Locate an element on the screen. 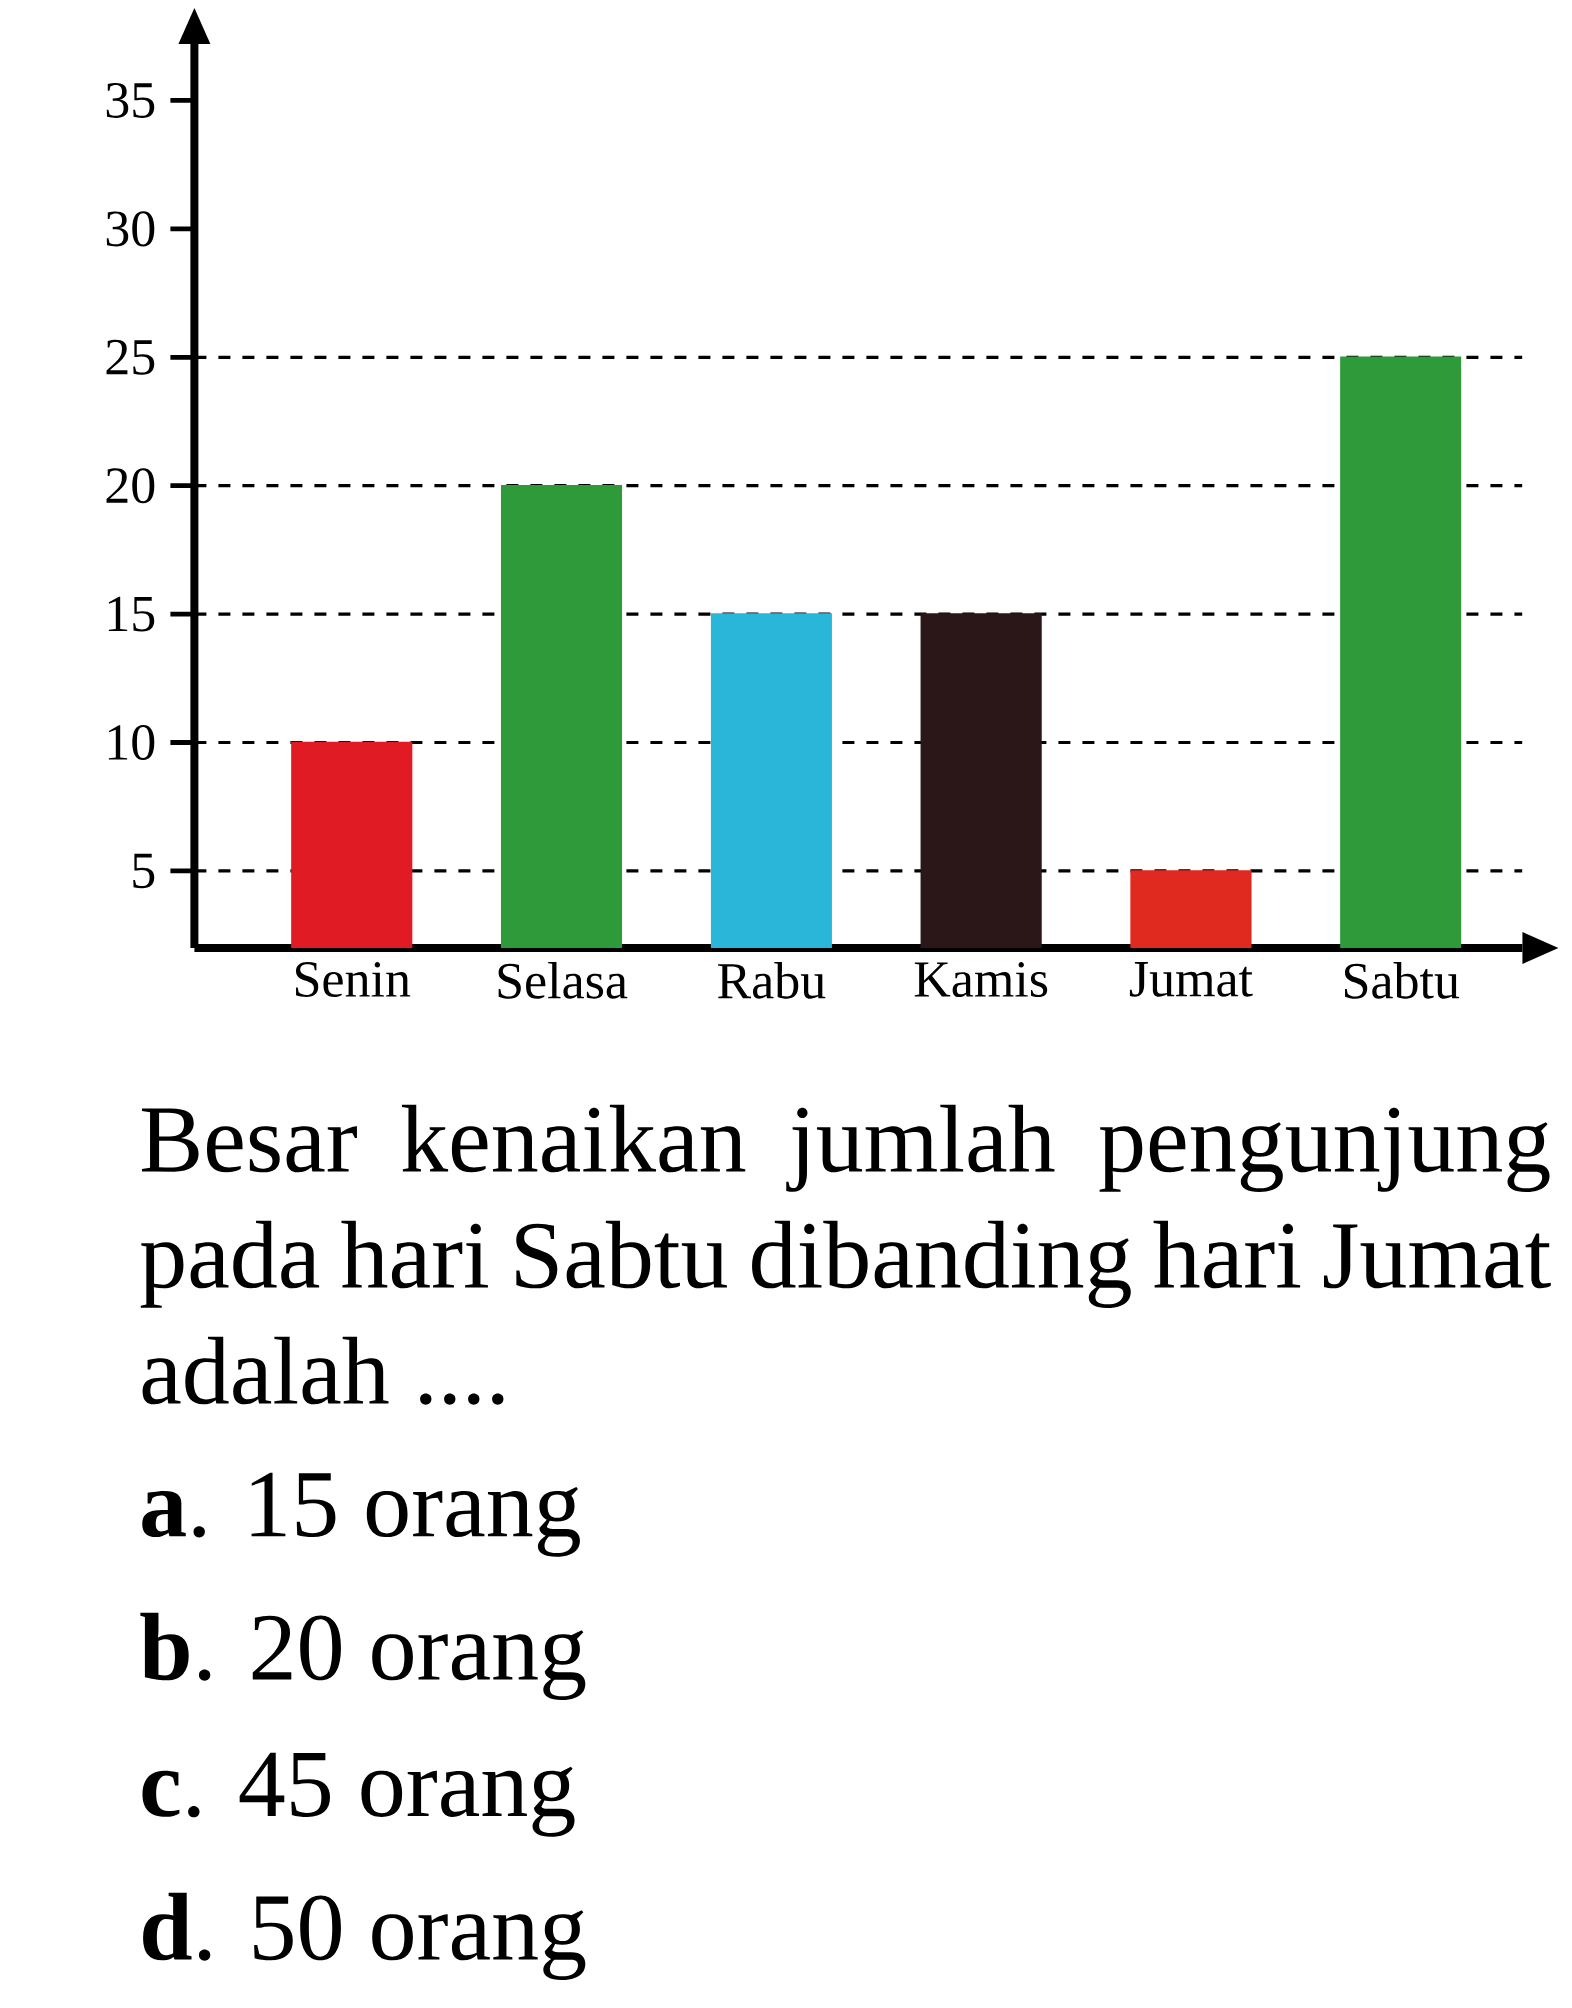 The image size is (1572, 2008). x-tick-label: Kamis is located at coordinates (981, 980).